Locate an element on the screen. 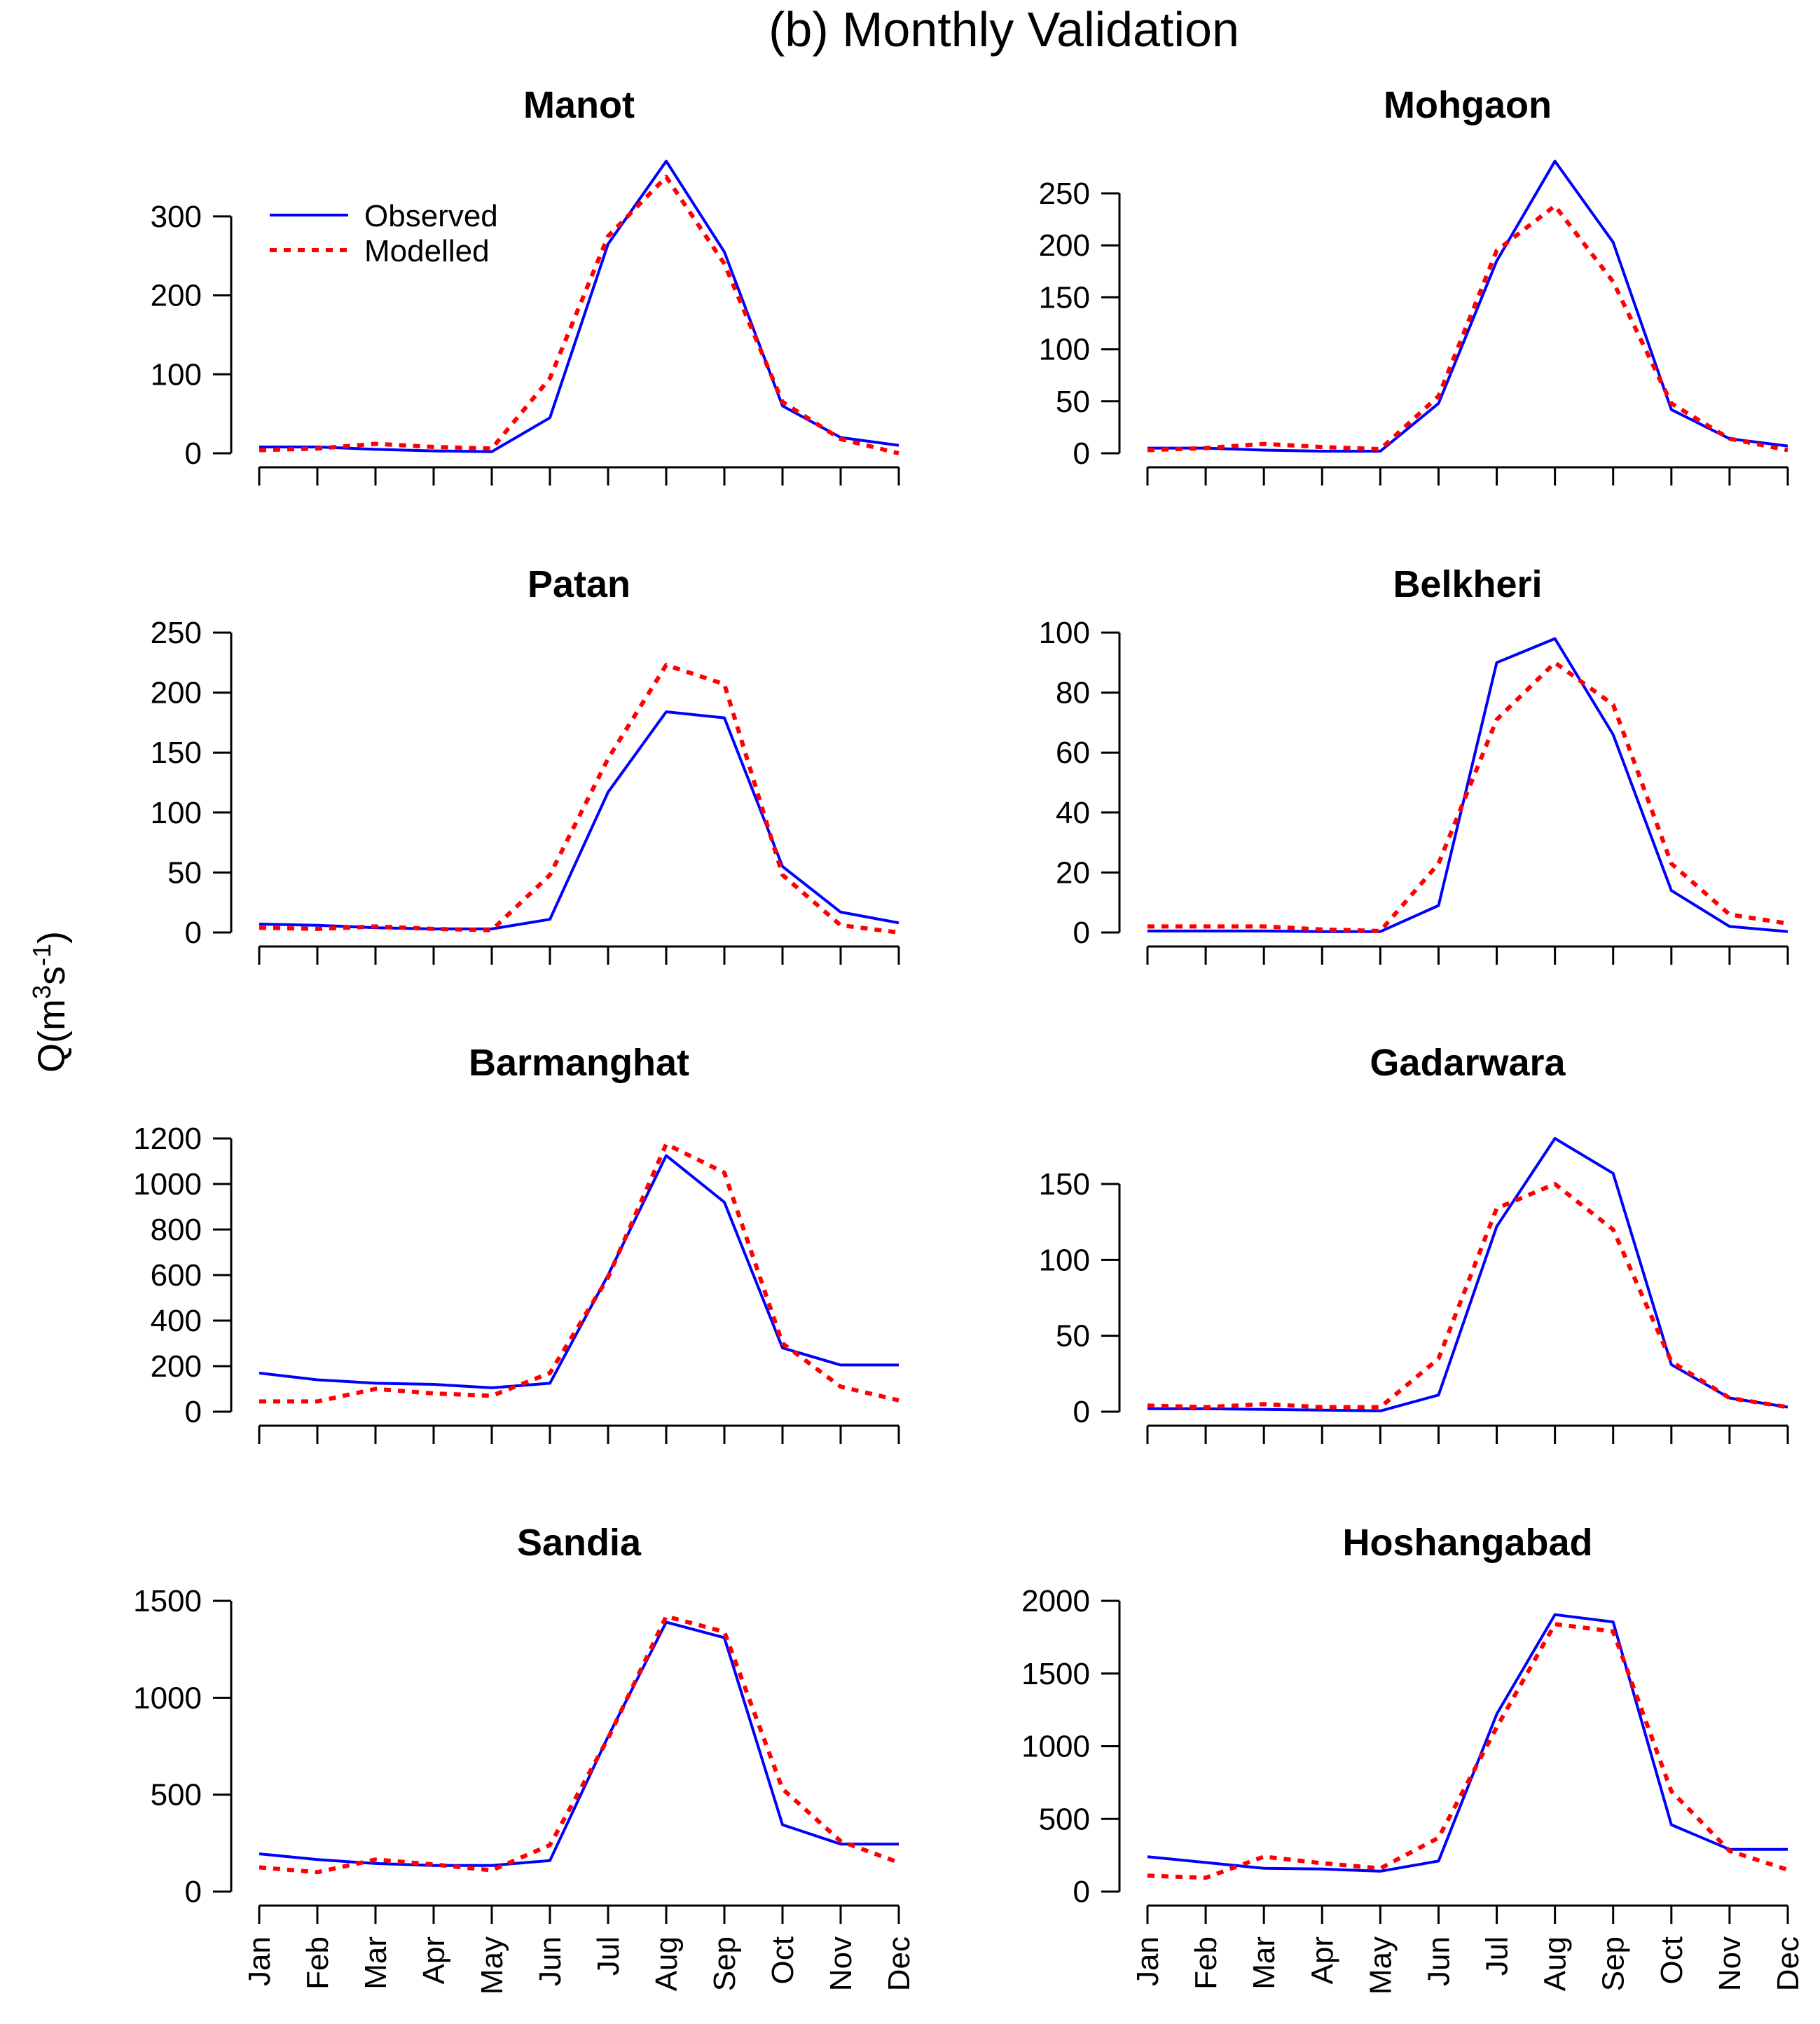 This screenshot has width=1820, height=2024. x-tick-label: Jul is located at coordinates (608, 1956).